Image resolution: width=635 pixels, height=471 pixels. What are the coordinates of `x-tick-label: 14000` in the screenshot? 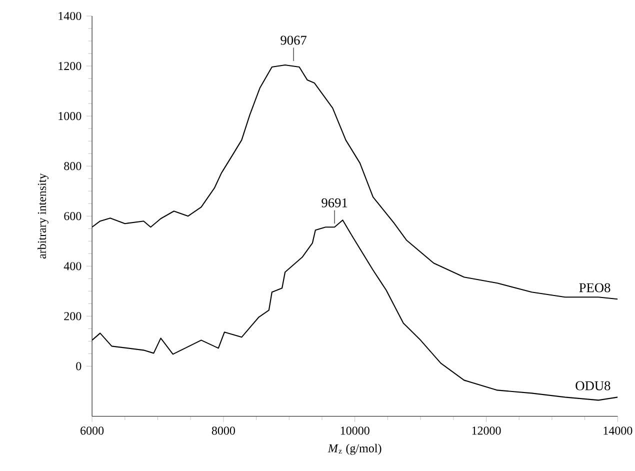 It's located at (618, 430).